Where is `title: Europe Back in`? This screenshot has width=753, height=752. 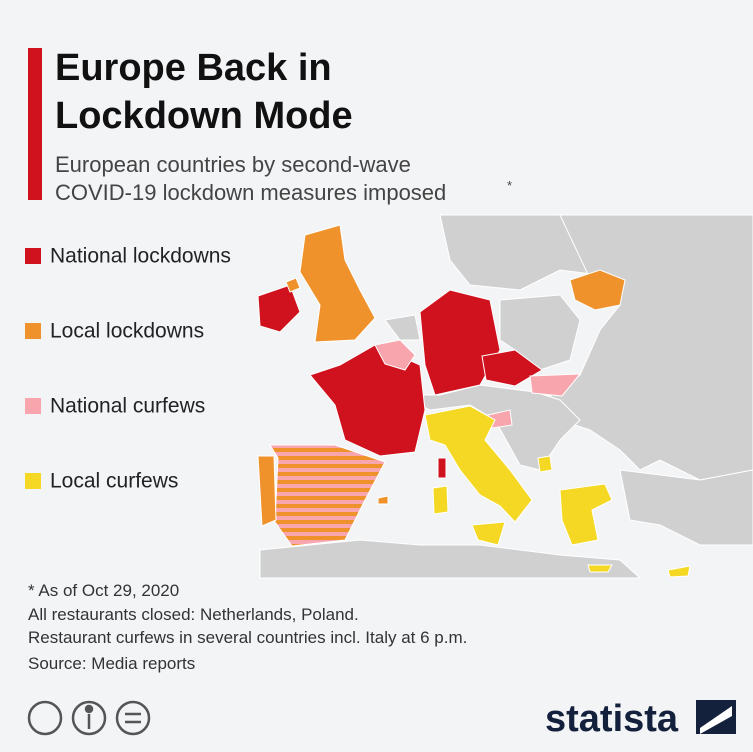
title: Europe Back in is located at coordinates (193, 68).